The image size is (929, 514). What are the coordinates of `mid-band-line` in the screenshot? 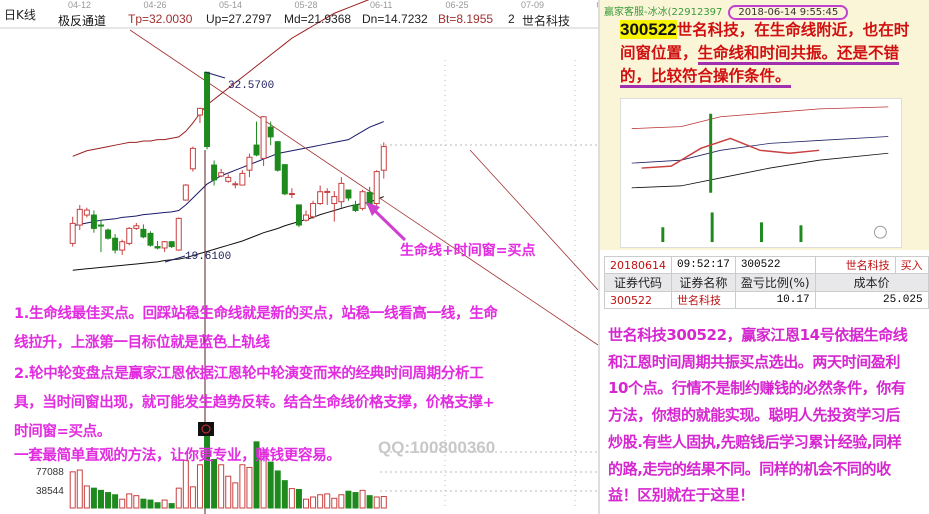 It's located at (228, 174).